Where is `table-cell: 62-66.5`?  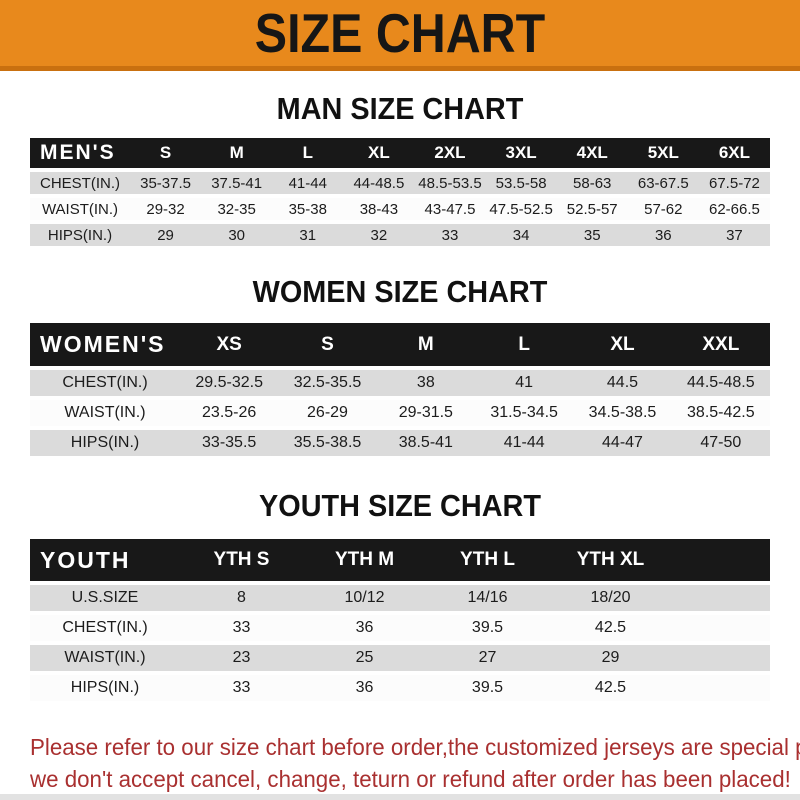
table-cell: 62-66.5 is located at coordinates (734, 209).